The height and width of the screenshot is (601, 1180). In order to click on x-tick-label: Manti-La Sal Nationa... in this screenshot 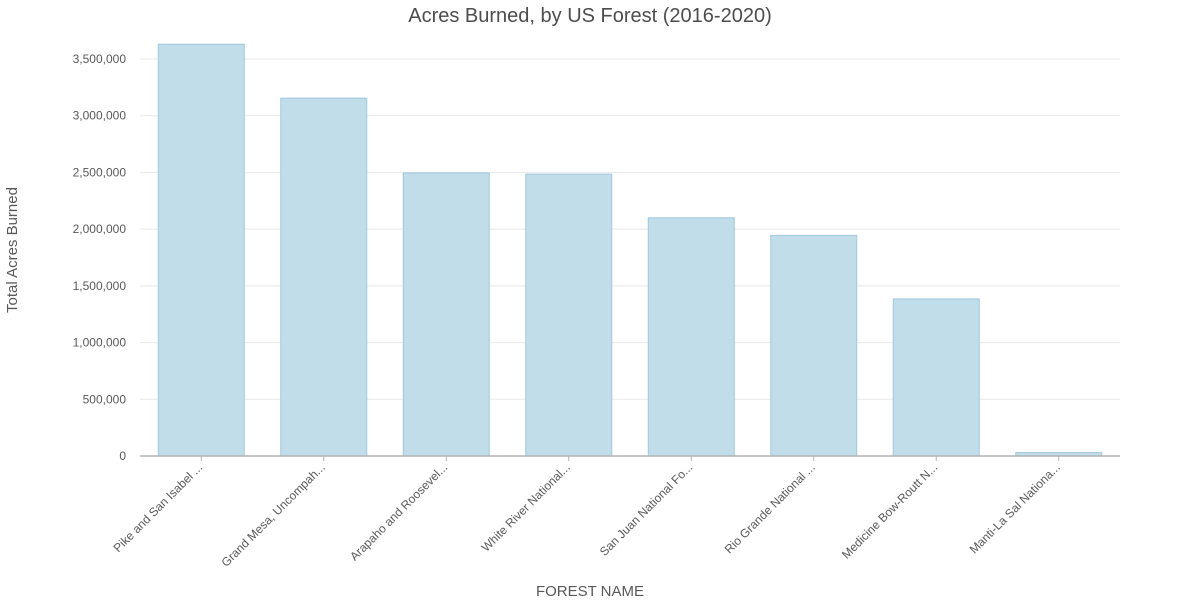, I will do `click(1015, 508)`.